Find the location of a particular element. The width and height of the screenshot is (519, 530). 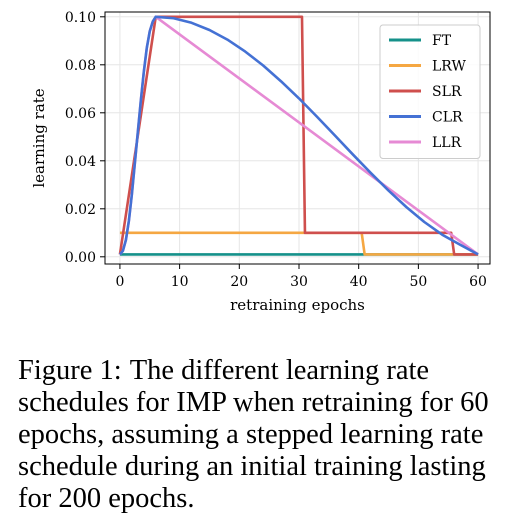

x-tick-label: 40 is located at coordinates (359, 282).